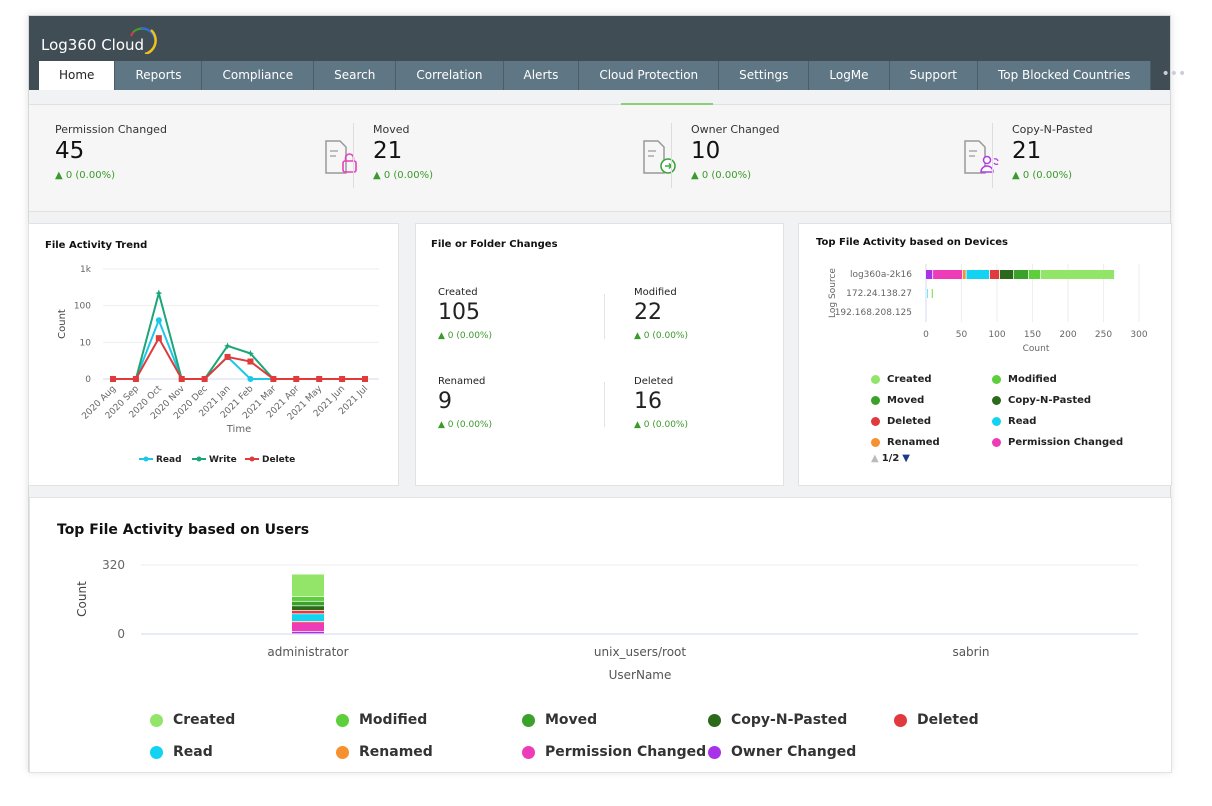  What do you see at coordinates (86, 343) in the screenshot?
I see `y-tick-label: 10` at bounding box center [86, 343].